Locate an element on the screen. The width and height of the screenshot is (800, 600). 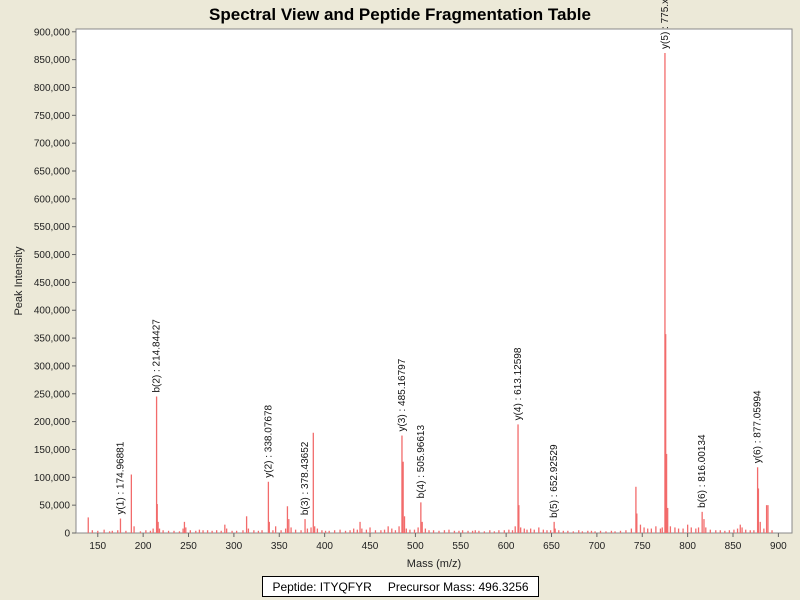
fragment-label-0: y(1) : 174.96881 is located at coordinates (120, 477).